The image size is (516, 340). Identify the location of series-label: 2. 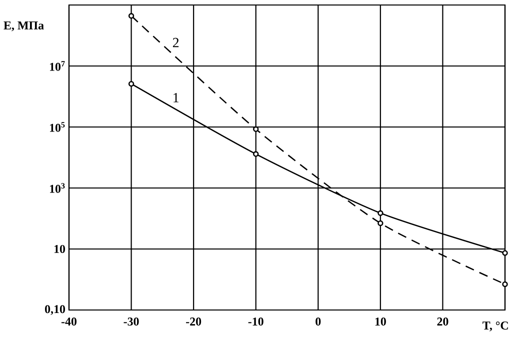
(175, 43).